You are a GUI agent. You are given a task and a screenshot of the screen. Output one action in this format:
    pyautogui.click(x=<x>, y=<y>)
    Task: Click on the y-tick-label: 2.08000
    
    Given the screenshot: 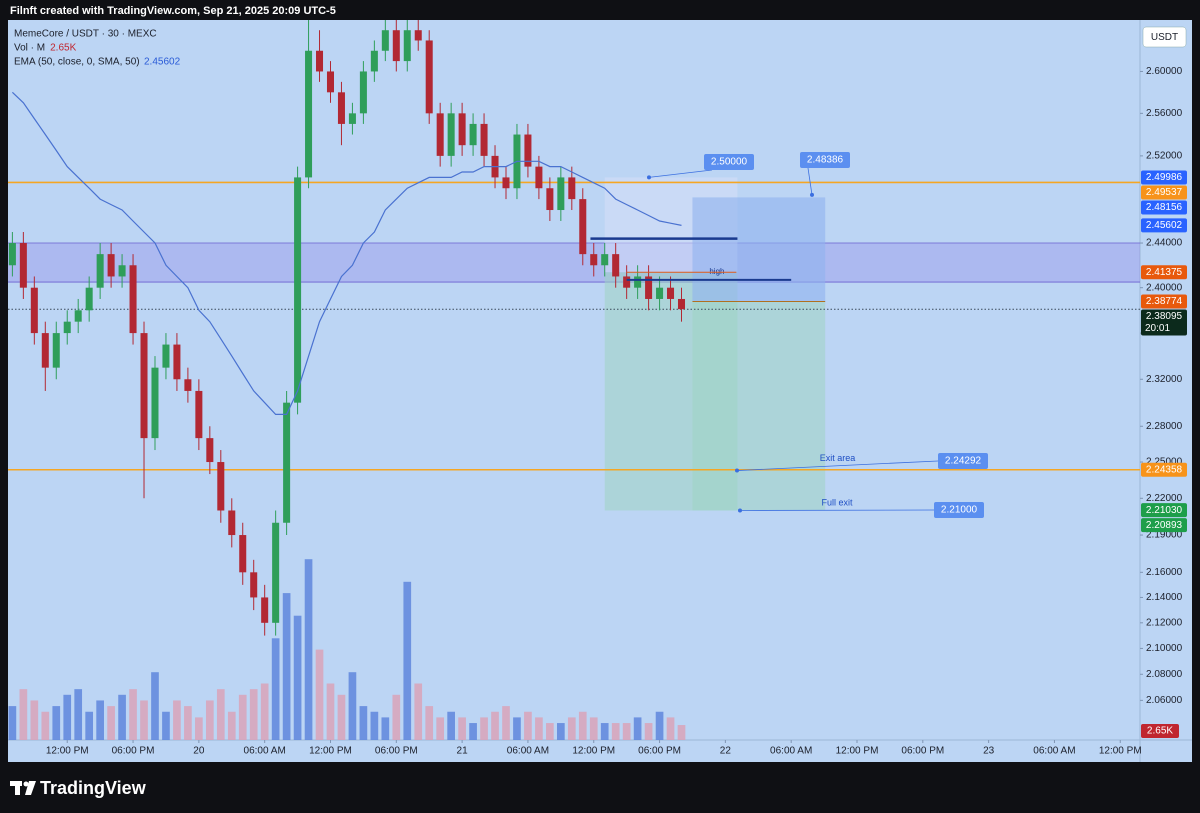 What is the action you would take?
    pyautogui.click(x=1164, y=674)
    